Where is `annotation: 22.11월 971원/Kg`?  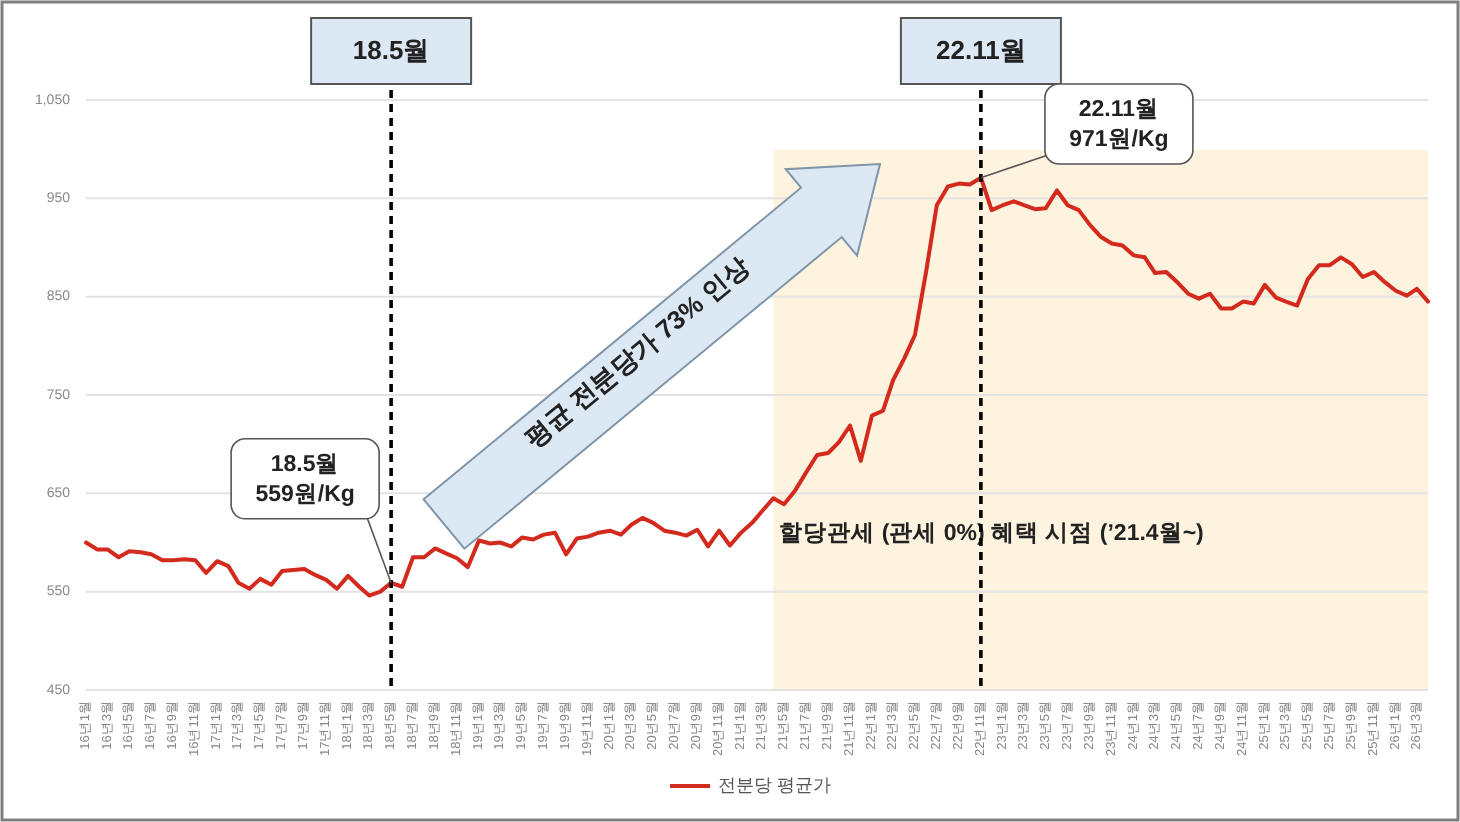
annotation: 22.11월 971원/Kg is located at coordinates (1119, 124).